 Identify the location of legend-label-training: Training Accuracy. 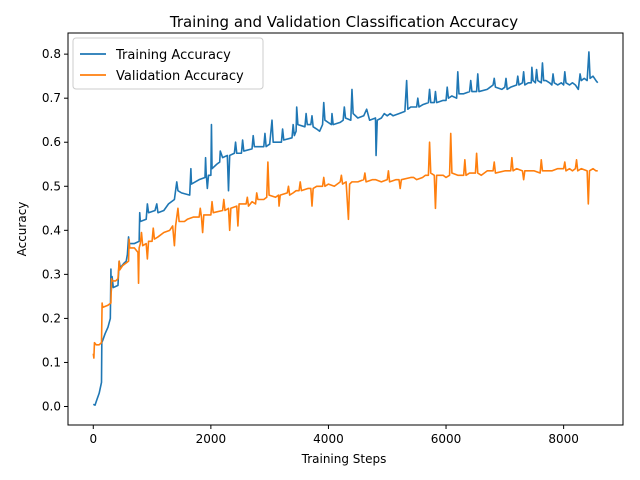
(173, 55).